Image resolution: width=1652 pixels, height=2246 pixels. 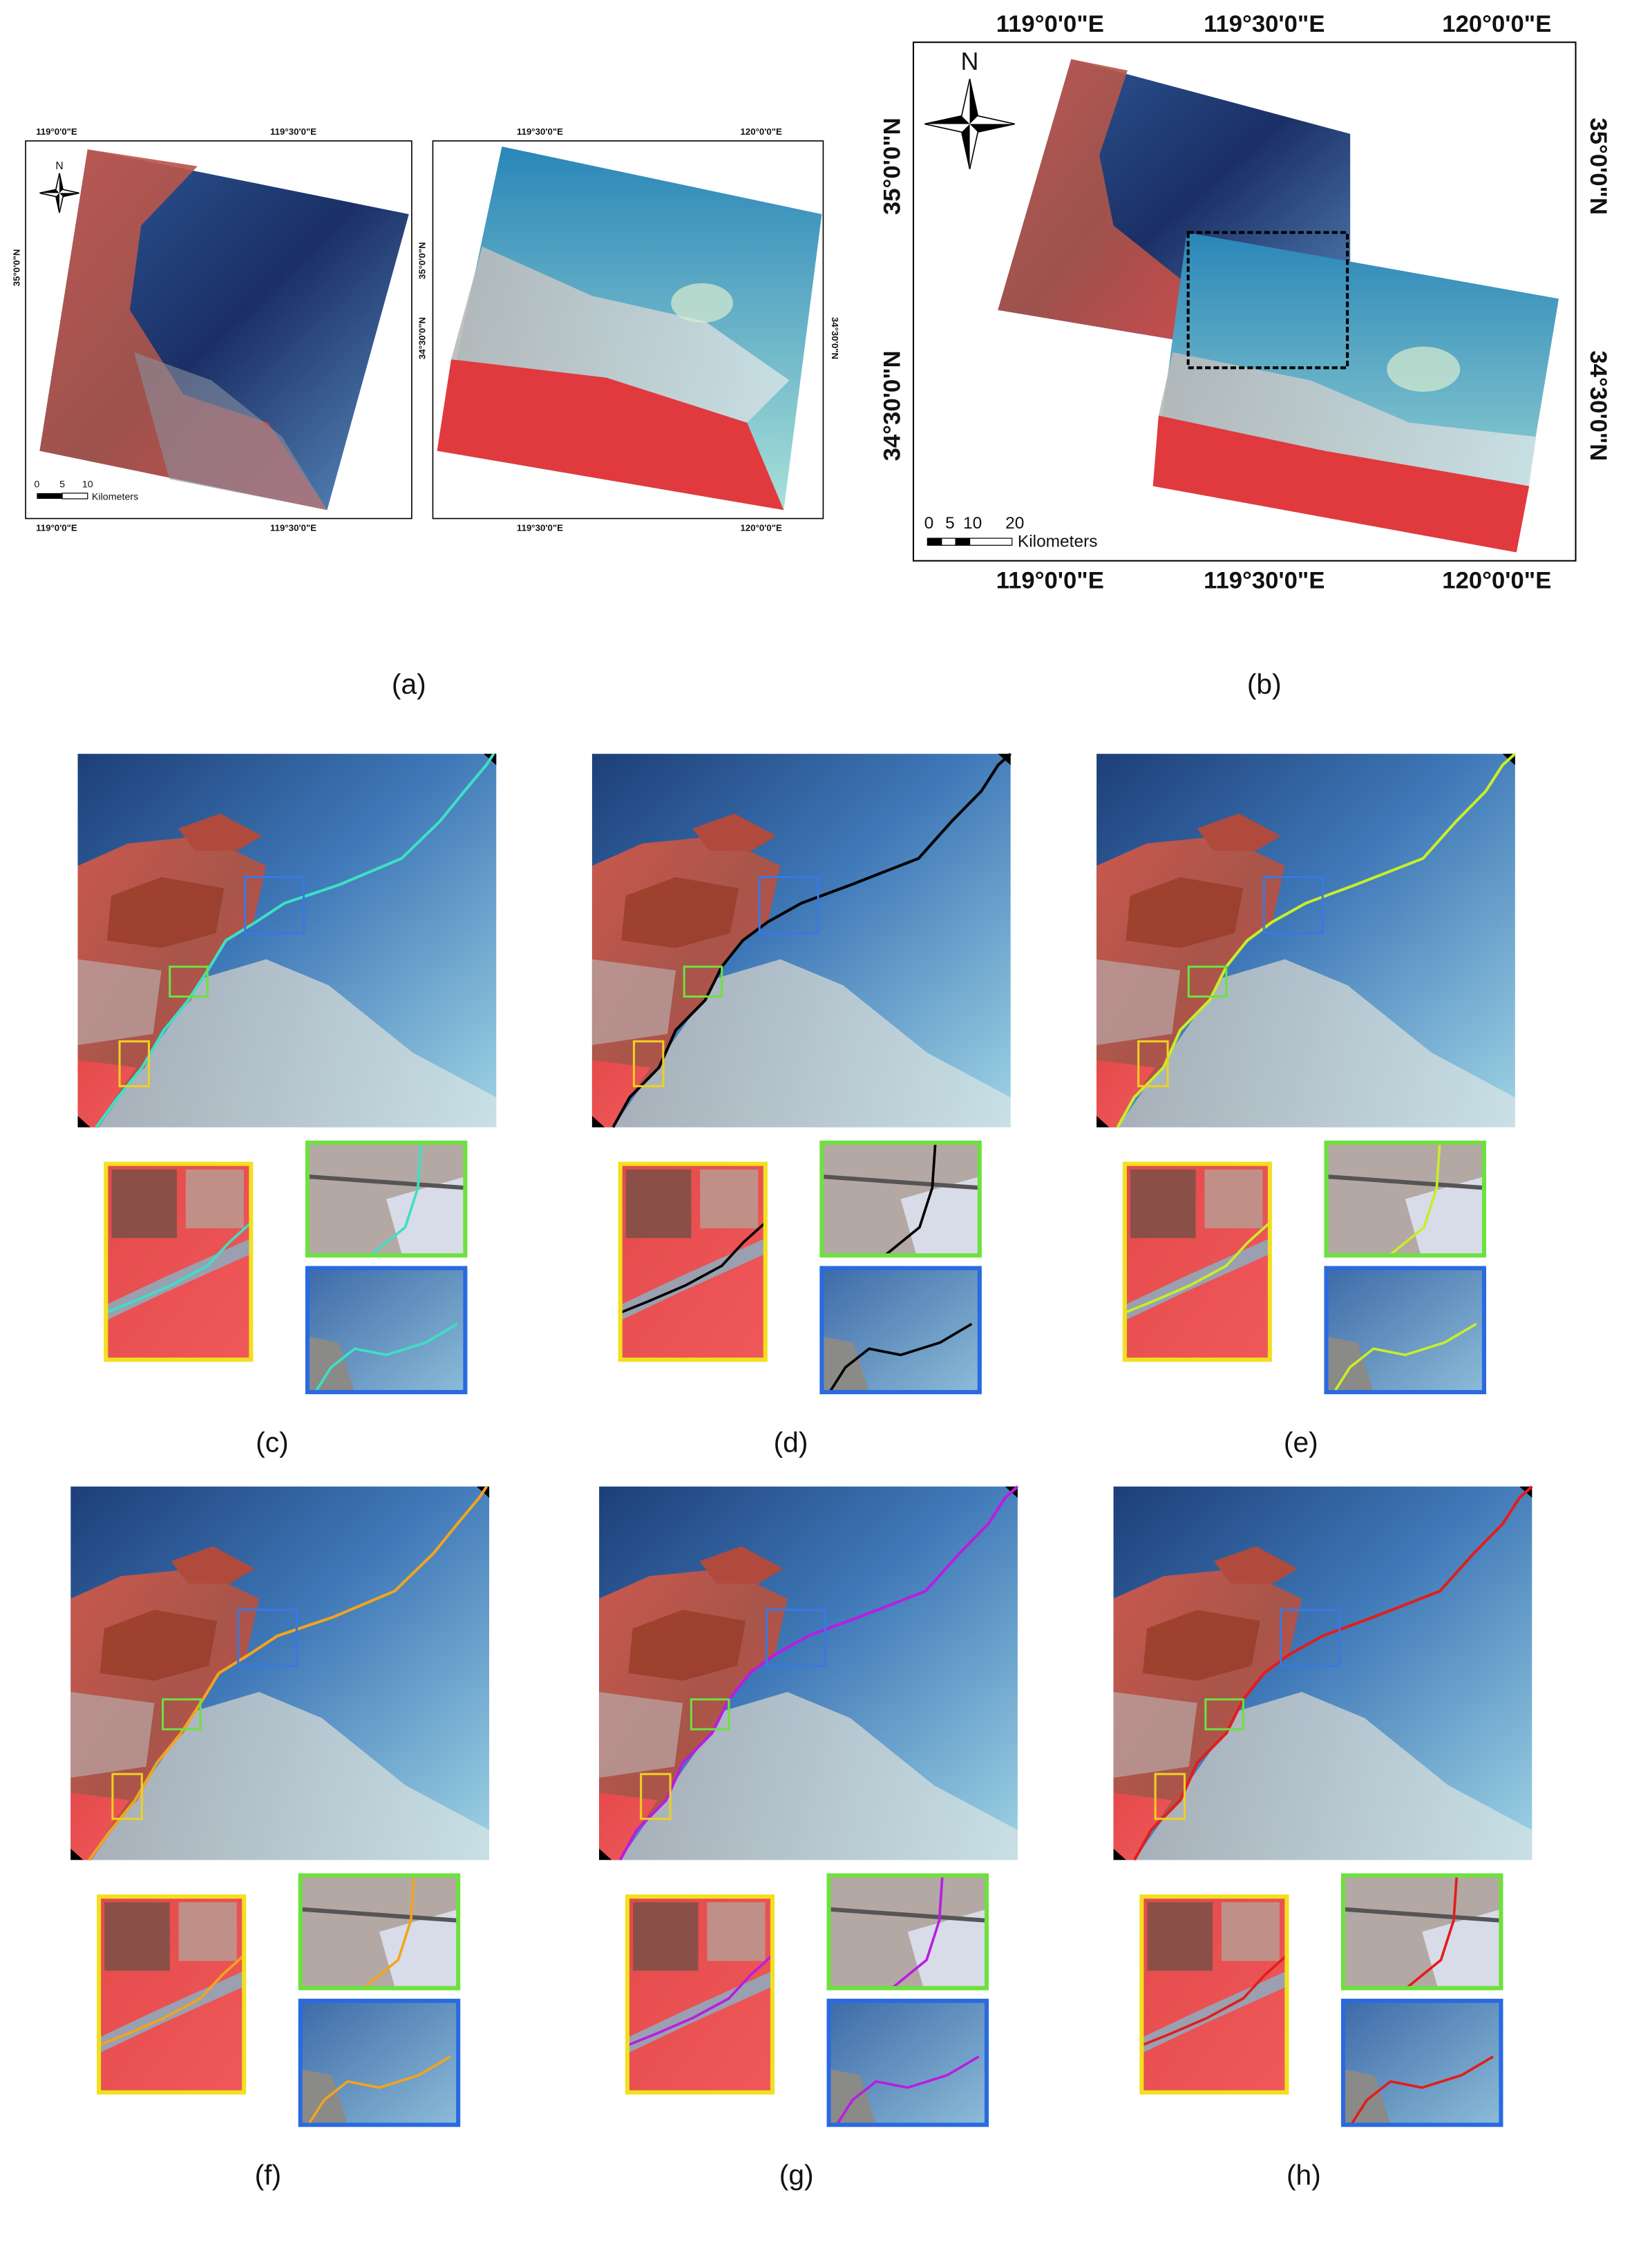 I want to click on sediment-plume, so click(x=1424, y=369).